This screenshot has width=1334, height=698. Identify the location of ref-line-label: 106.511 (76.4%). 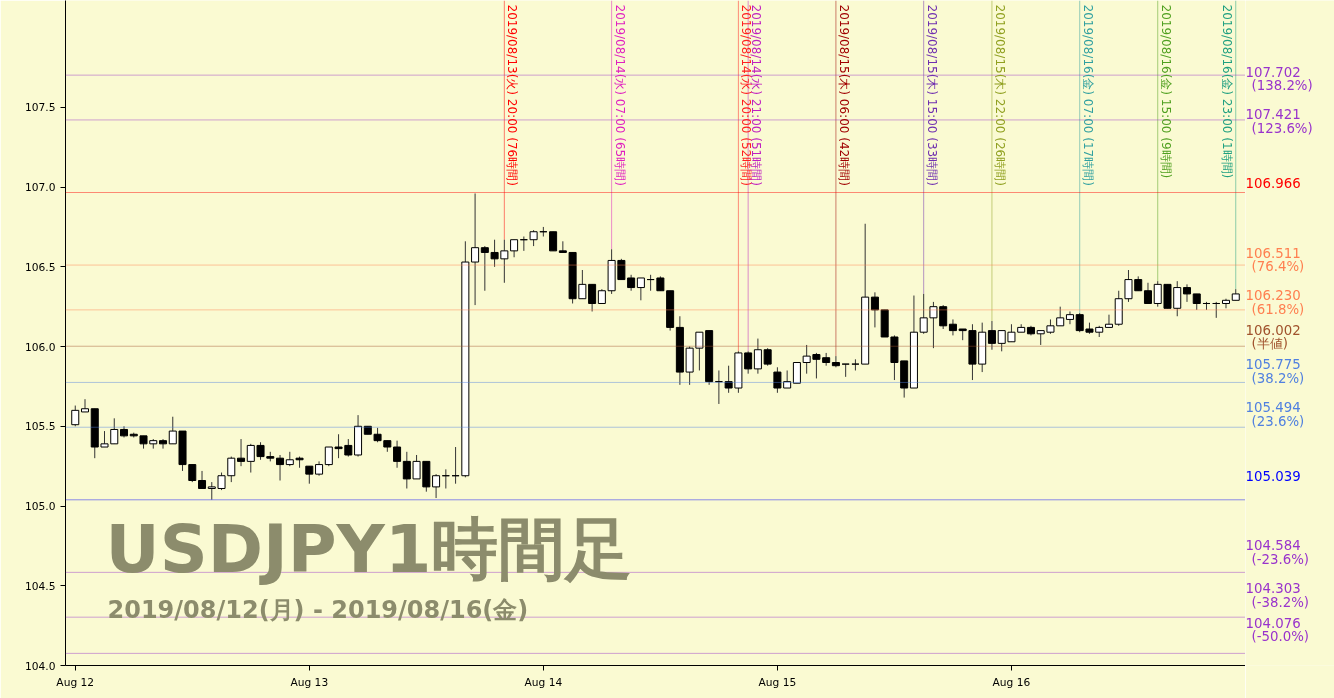
(1275, 260).